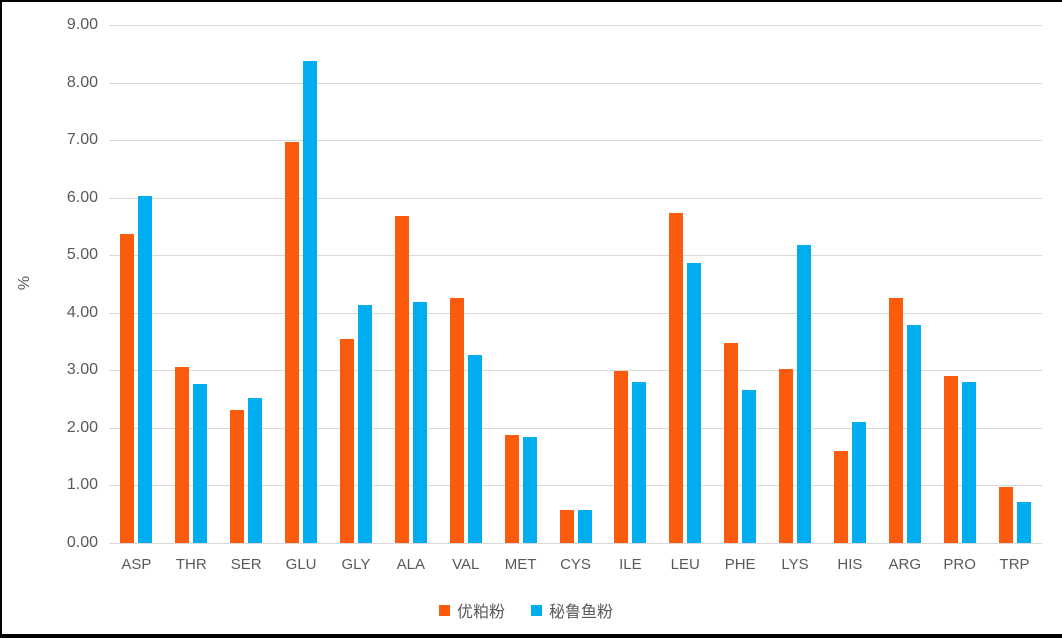 The image size is (1062, 638). I want to click on y-tick-label: 0.00, so click(82, 542).